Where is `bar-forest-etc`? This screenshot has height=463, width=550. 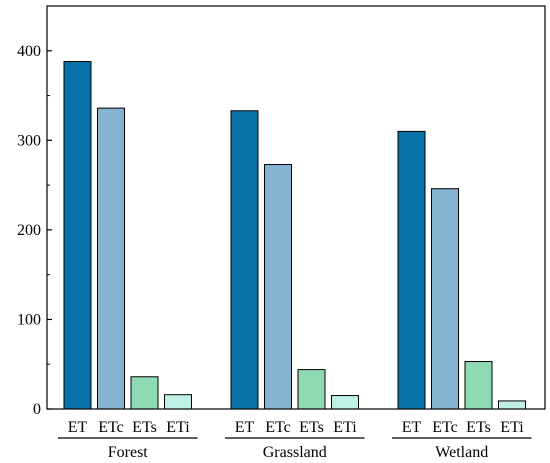 bar-forest-etc is located at coordinates (111, 258).